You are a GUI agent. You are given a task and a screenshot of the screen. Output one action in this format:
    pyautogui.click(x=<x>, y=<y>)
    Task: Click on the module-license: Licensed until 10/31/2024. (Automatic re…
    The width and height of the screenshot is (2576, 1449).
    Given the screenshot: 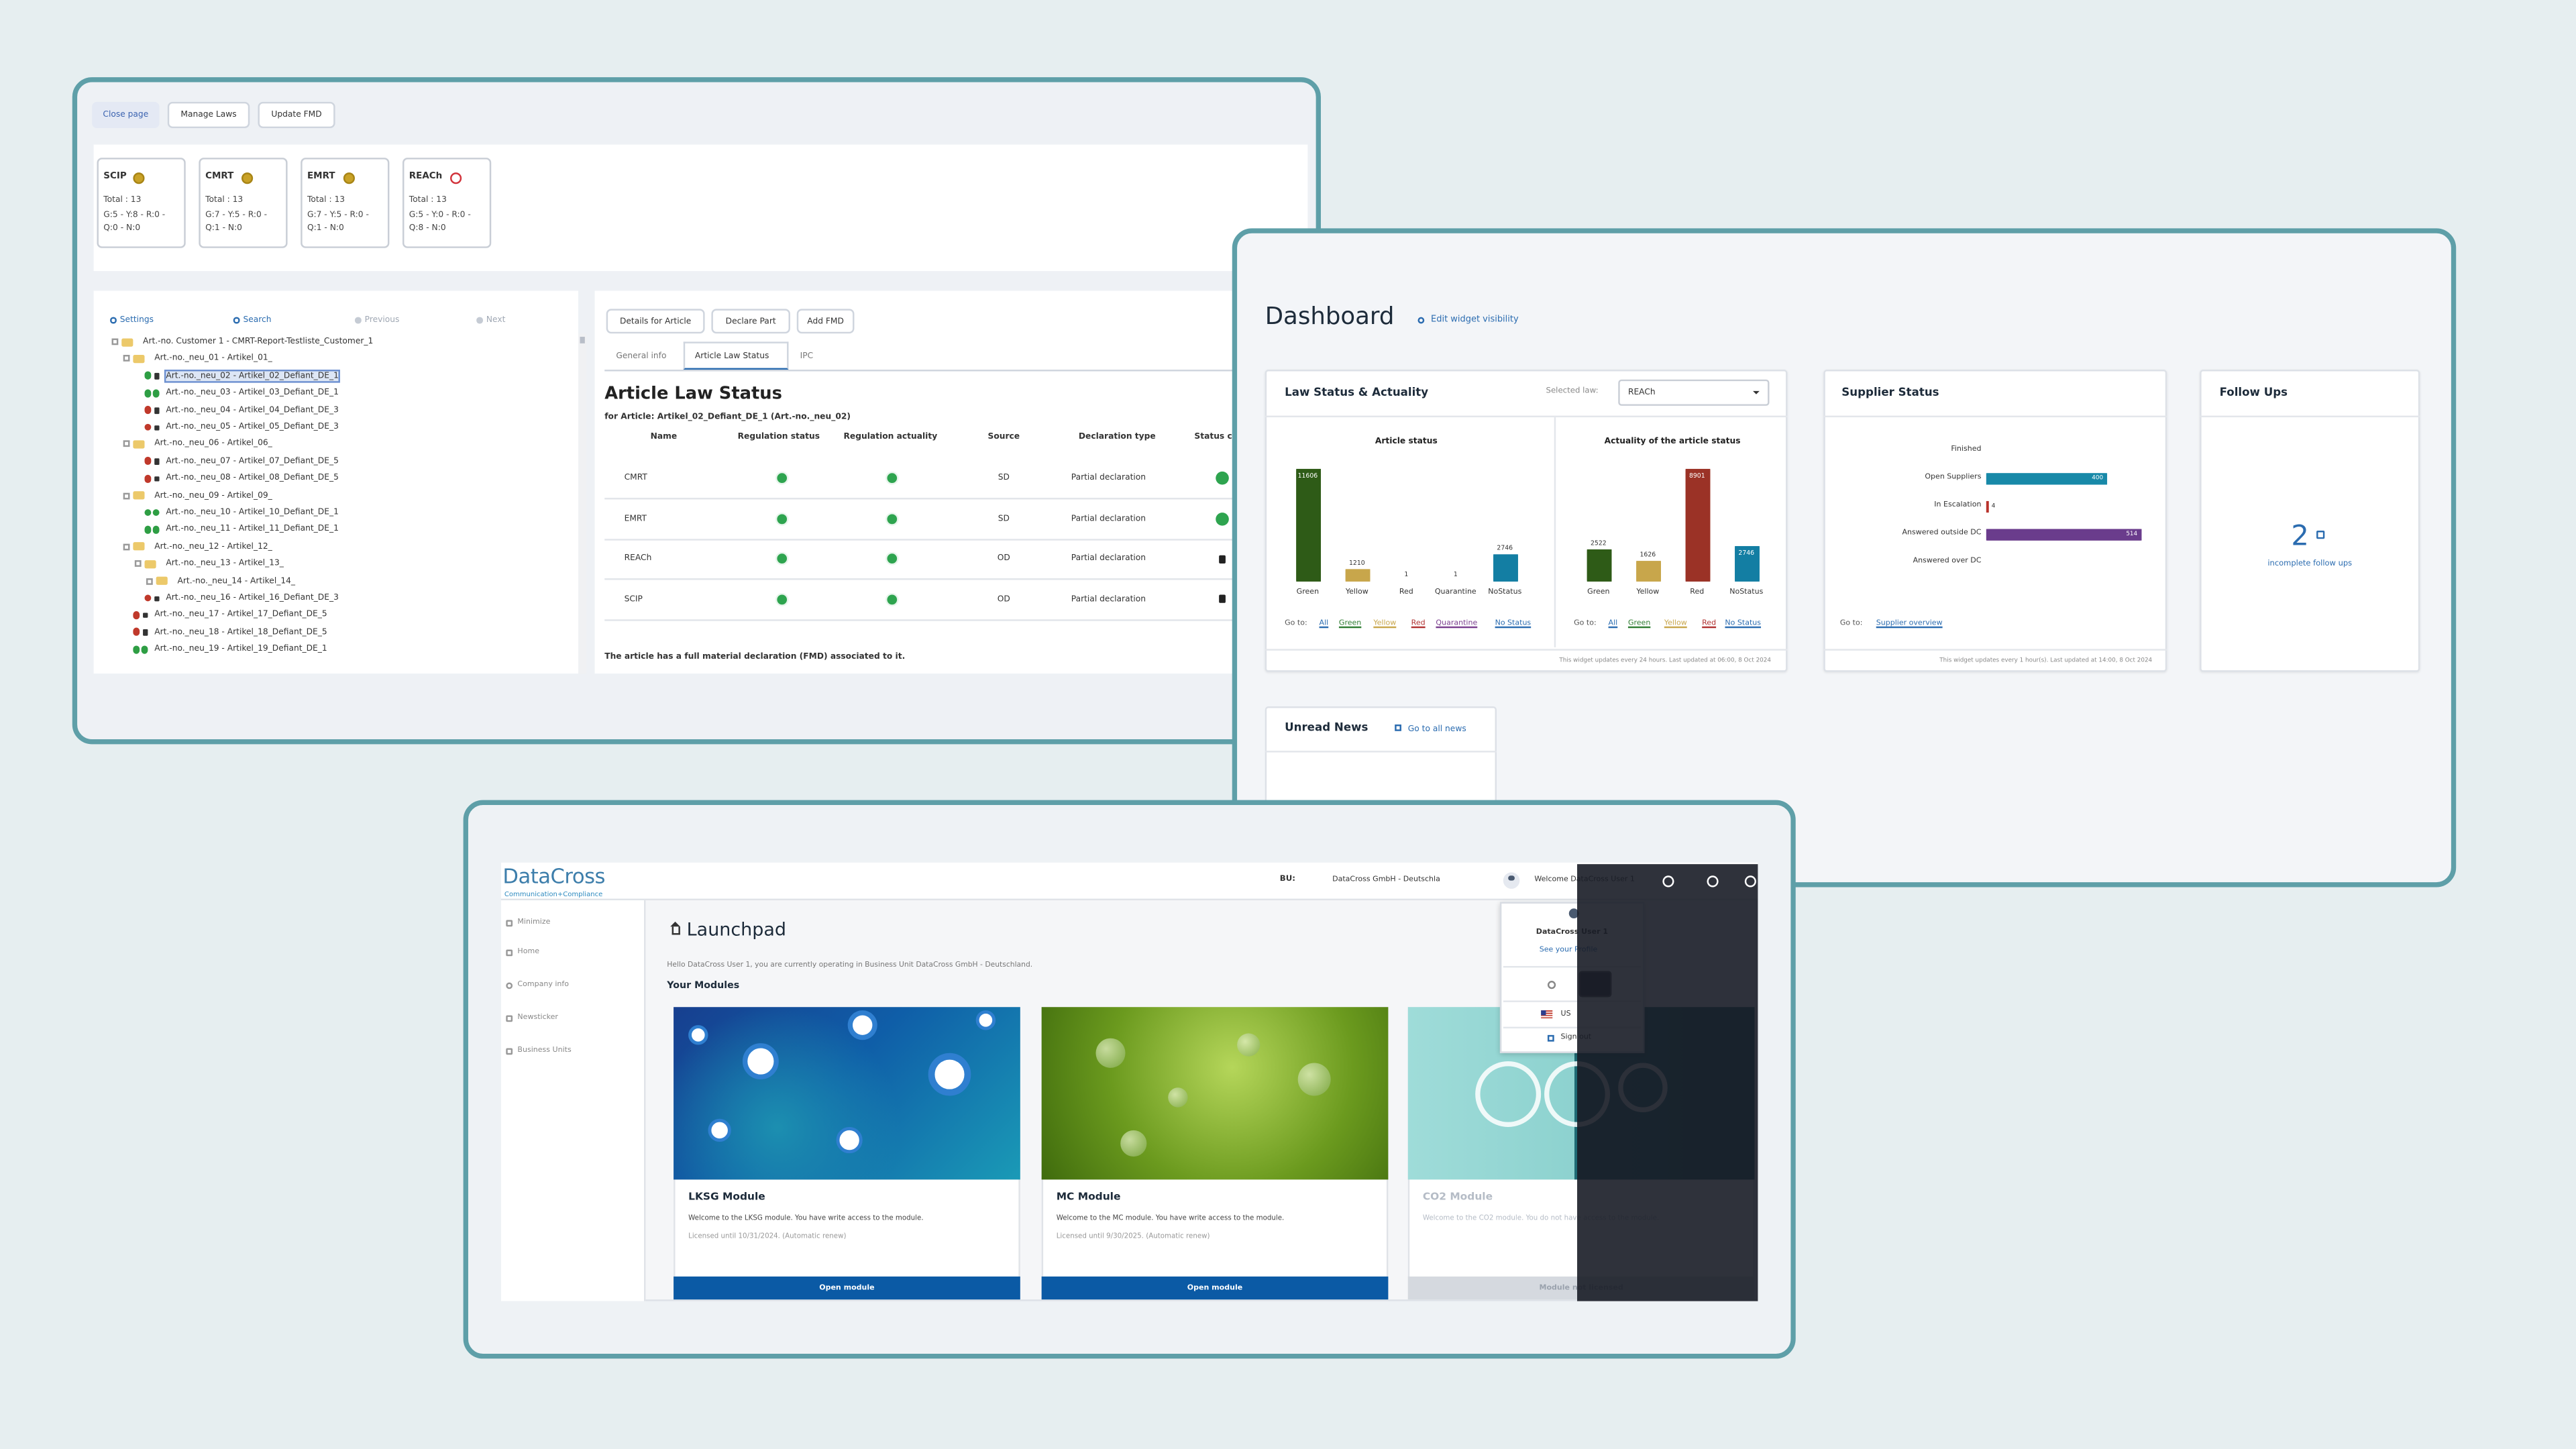 What is the action you would take?
    pyautogui.click(x=767, y=1235)
    